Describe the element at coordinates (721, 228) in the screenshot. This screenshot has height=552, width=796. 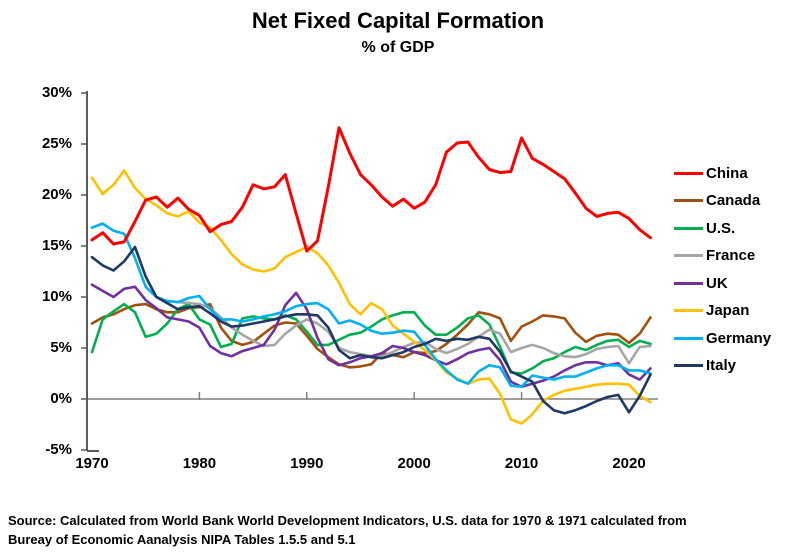
I see `legend-label: U.S.` at that location.